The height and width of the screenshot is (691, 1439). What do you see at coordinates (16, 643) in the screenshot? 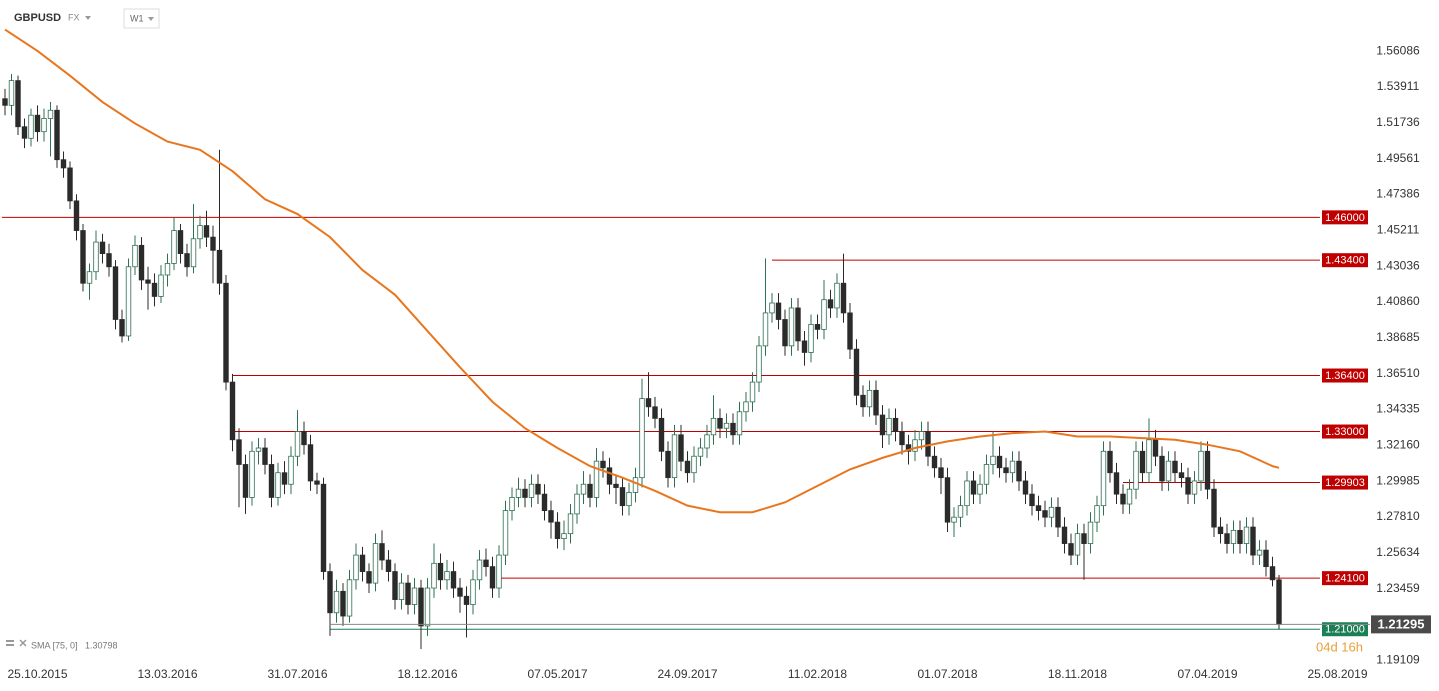
I see `legend-icons` at bounding box center [16, 643].